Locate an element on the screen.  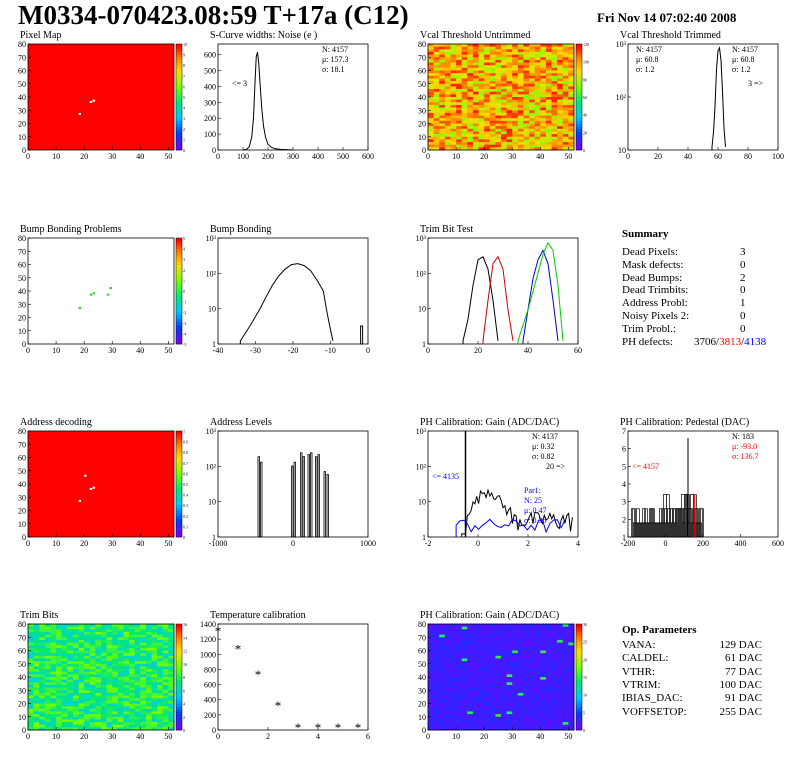
colorbar-frame is located at coordinates (579, 677).